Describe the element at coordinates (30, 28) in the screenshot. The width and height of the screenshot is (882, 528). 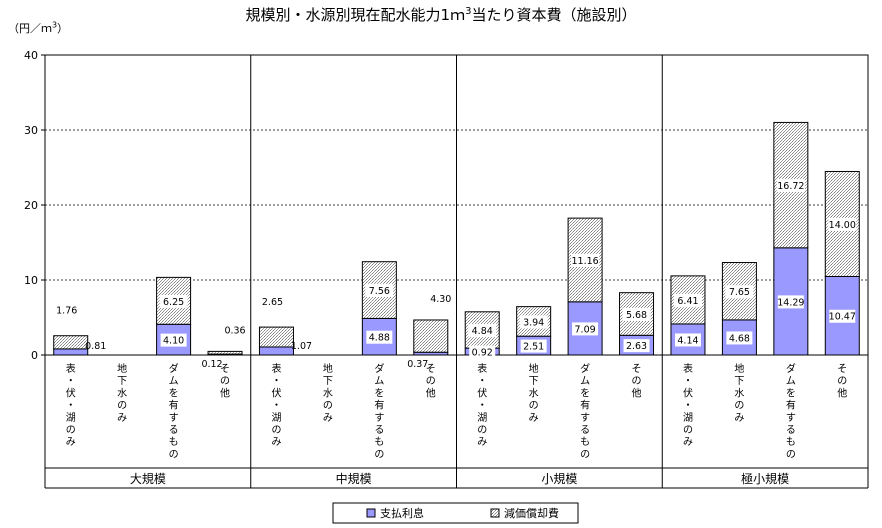
I see `y-axis-unit-main: （円／ｍ` at that location.